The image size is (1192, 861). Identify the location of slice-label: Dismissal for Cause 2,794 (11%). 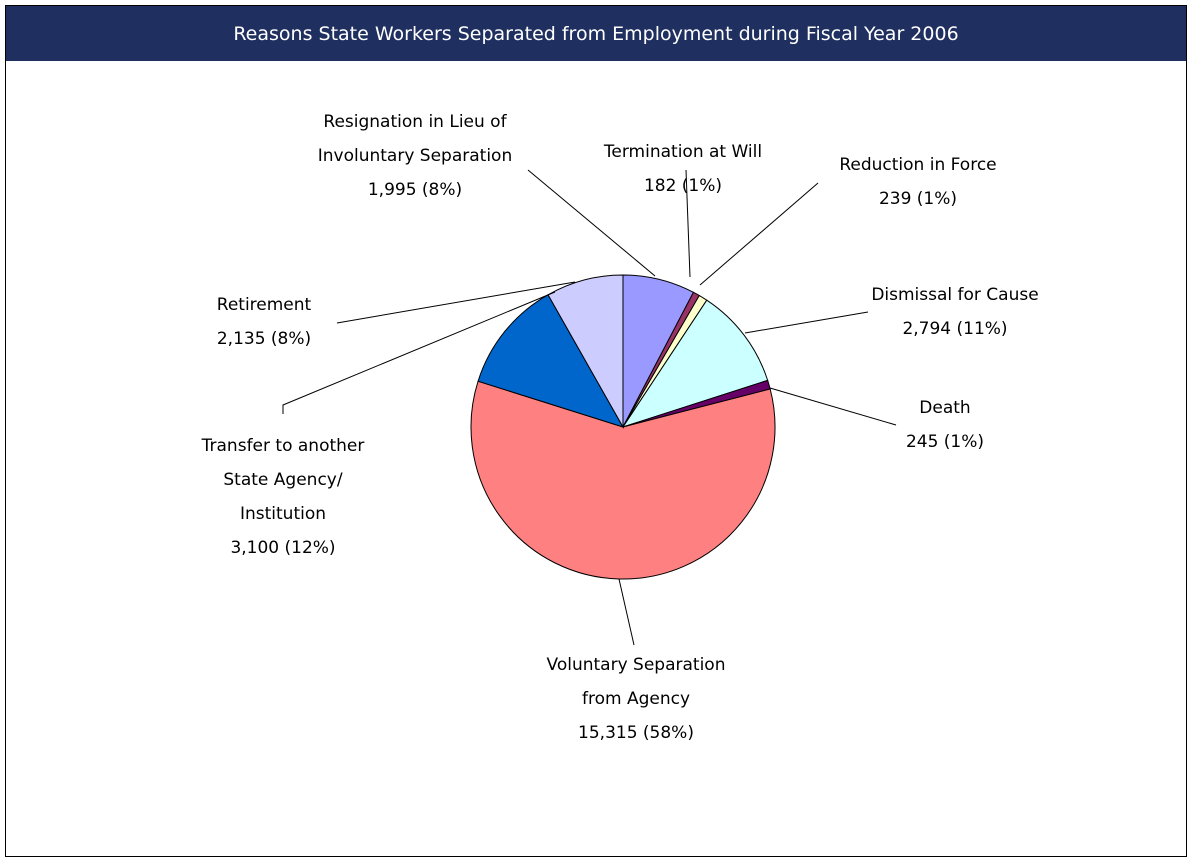
(955, 312).